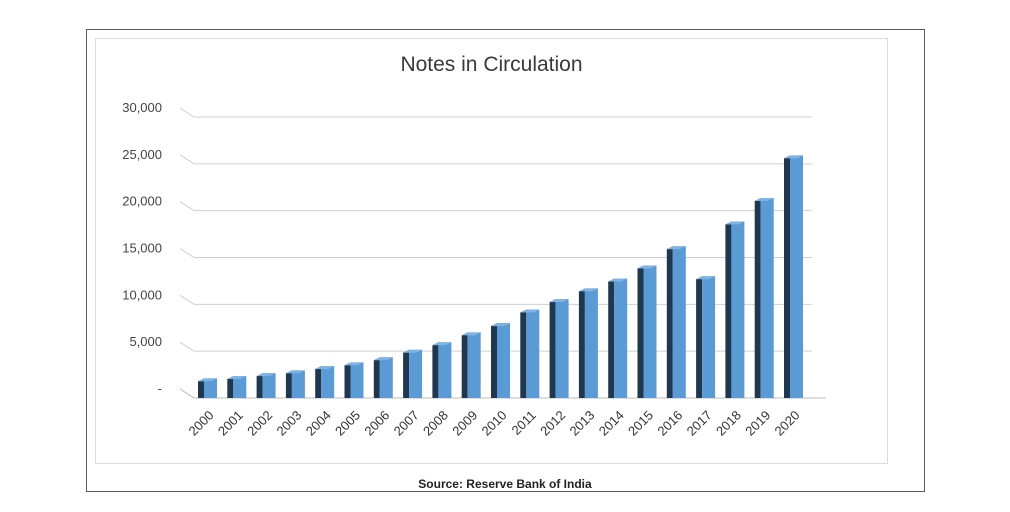  Describe the element at coordinates (524, 423) in the screenshot. I see `x-tick-label: 2011` at that location.